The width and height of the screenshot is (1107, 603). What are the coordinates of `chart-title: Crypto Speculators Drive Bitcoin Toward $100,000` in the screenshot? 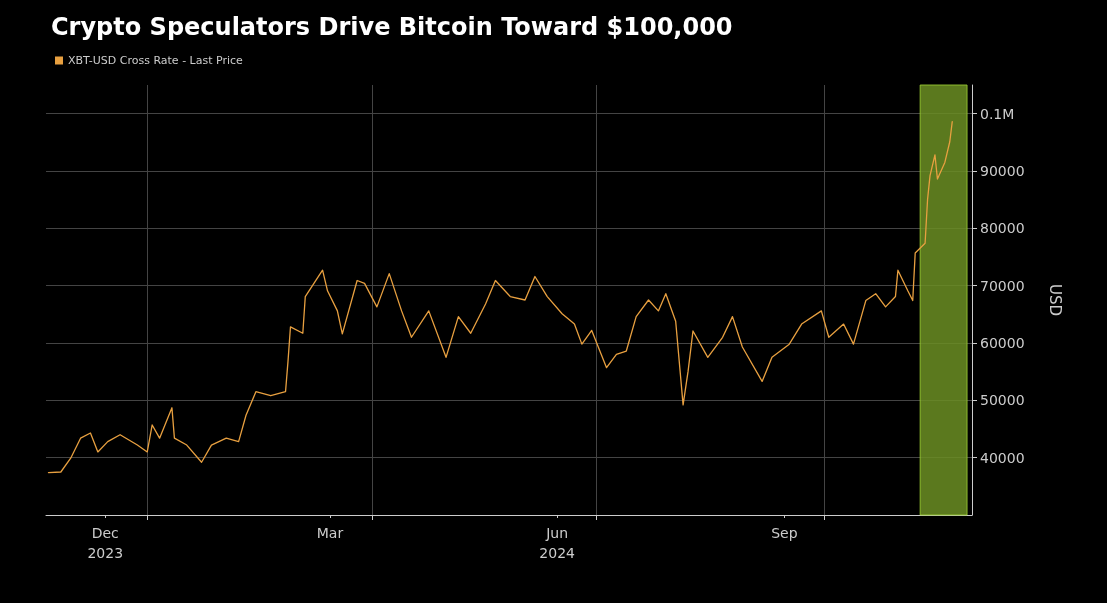 It's located at (392, 27).